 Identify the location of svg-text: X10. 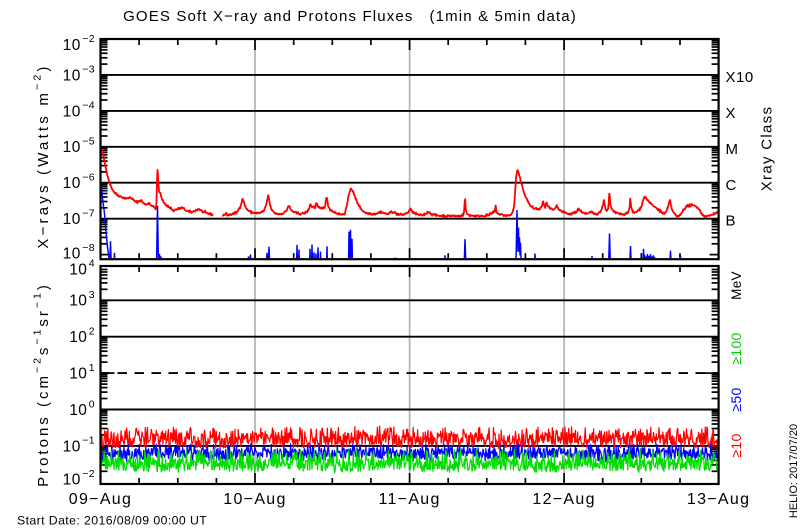
(740, 77).